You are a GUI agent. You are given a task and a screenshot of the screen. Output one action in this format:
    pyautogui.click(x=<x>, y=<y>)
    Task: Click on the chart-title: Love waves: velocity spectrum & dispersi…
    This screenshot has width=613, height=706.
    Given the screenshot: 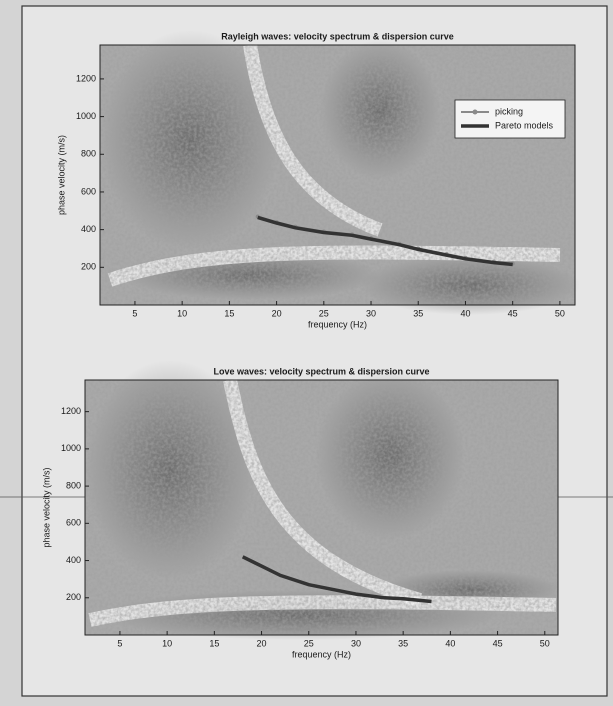 What is the action you would take?
    pyautogui.click(x=321, y=371)
    